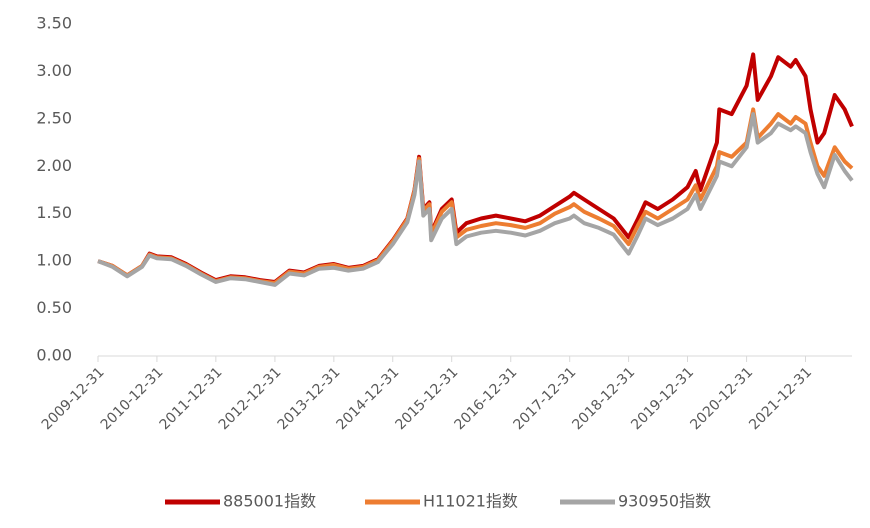  What do you see at coordinates (54, 23) in the screenshot?
I see `y-tick-label: 3.50` at bounding box center [54, 23].